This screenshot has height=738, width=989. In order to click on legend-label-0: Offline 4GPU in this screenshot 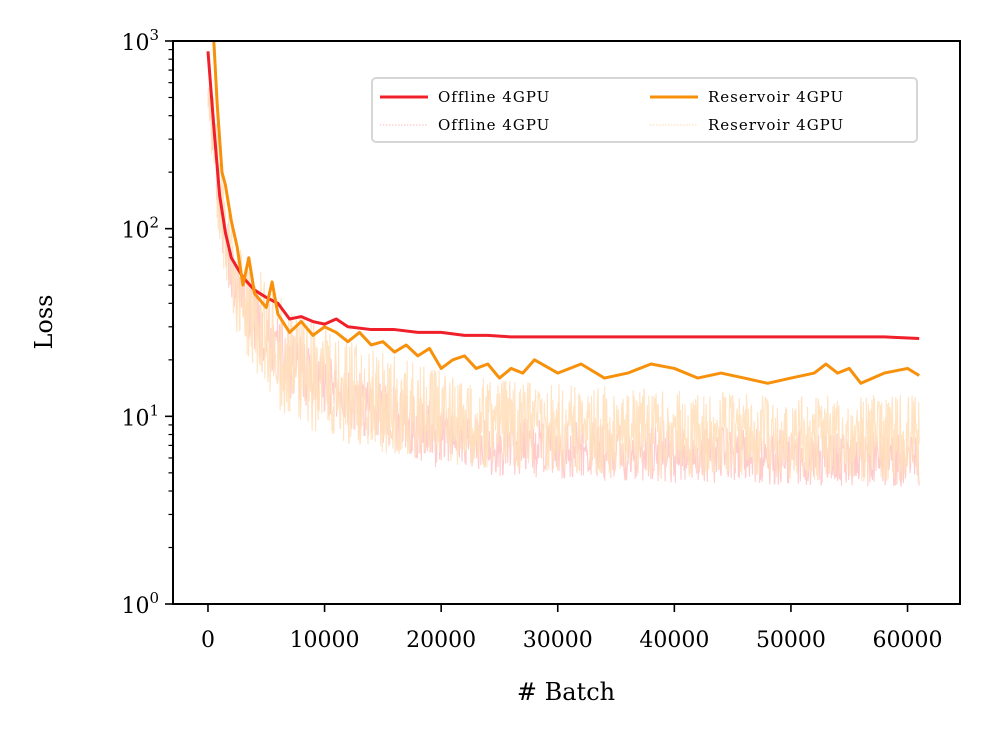, I will do `click(494, 97)`.